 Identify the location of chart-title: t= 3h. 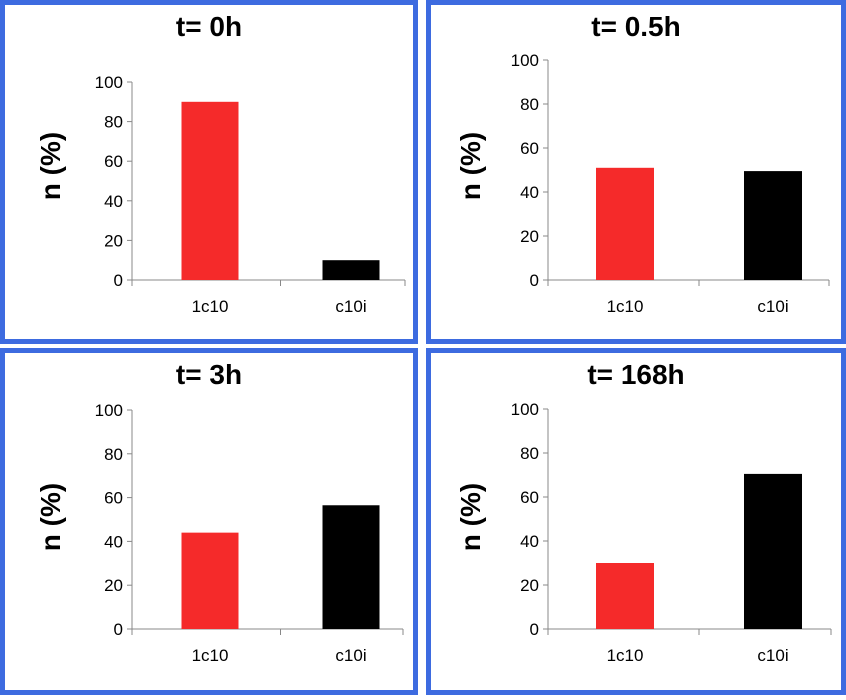
(209, 374).